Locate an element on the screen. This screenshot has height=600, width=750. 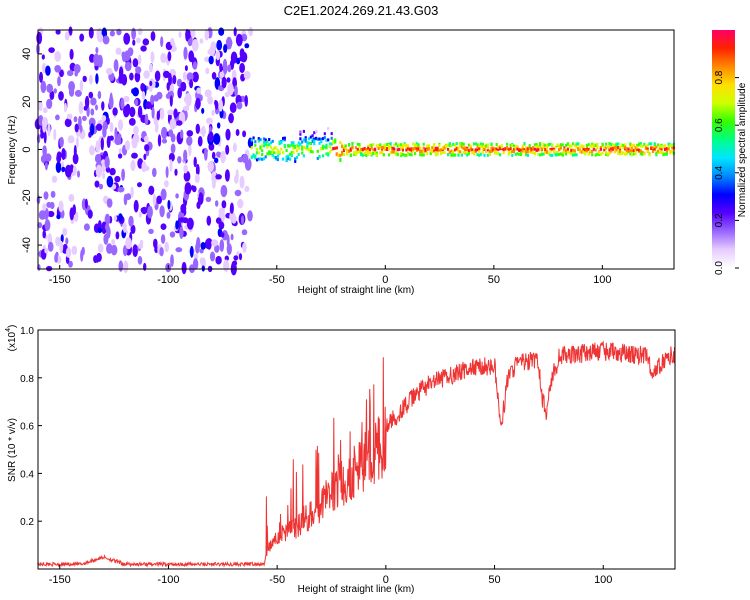
colorbar-ticks: 0.0 0.2 0.4 0.6 0.8 is located at coordinates (726, 172).